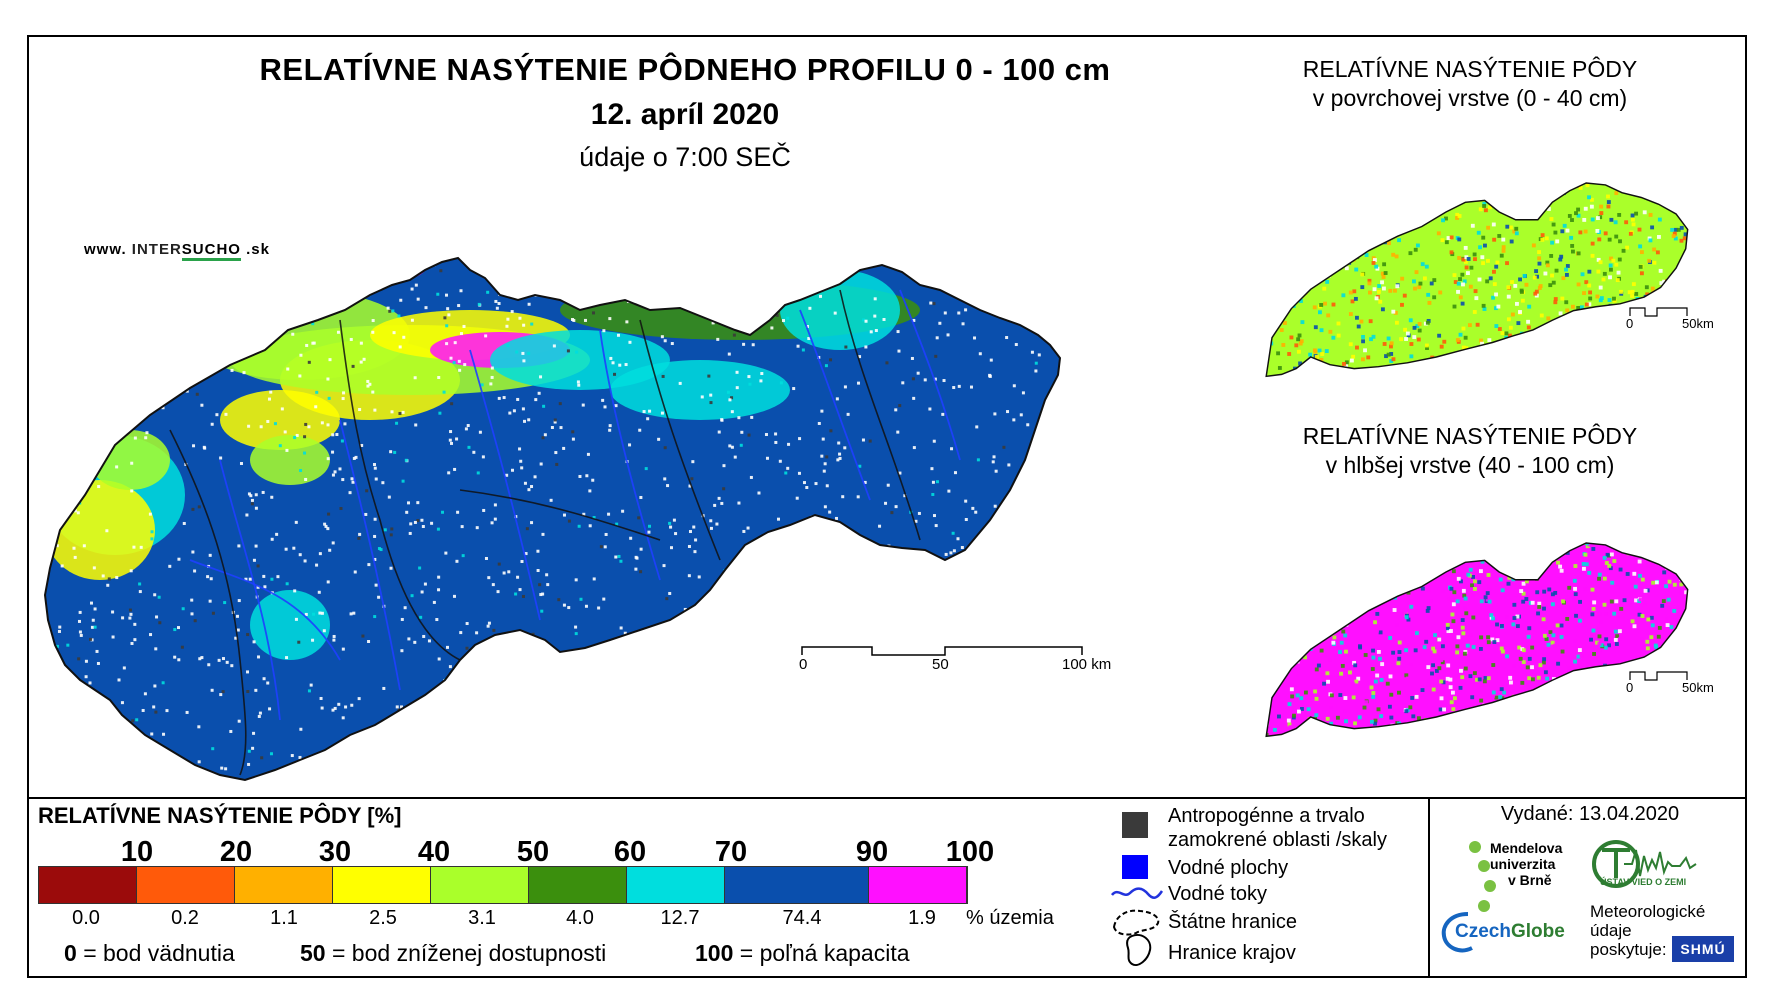 This screenshot has height=1003, width=1772. What do you see at coordinates (1643, 882) in the screenshot?
I see `uvz-logo-text: ÚSTAV VIED O ZEMI` at bounding box center [1643, 882].